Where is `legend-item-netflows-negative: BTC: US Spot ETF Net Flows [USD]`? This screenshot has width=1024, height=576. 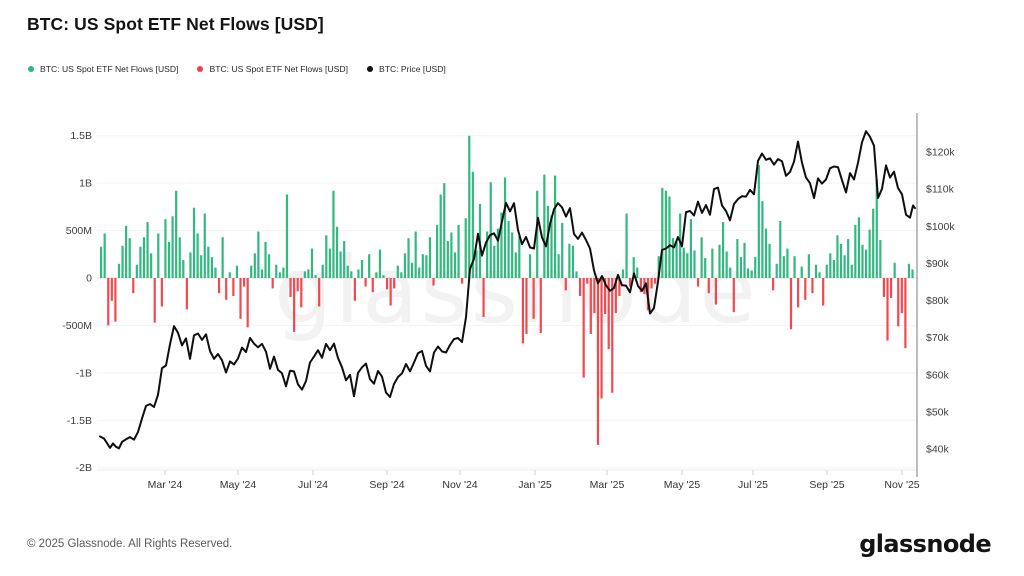
legend-item-netflows-negative: BTC: US Spot ETF Net Flows [USD] is located at coordinates (272, 69).